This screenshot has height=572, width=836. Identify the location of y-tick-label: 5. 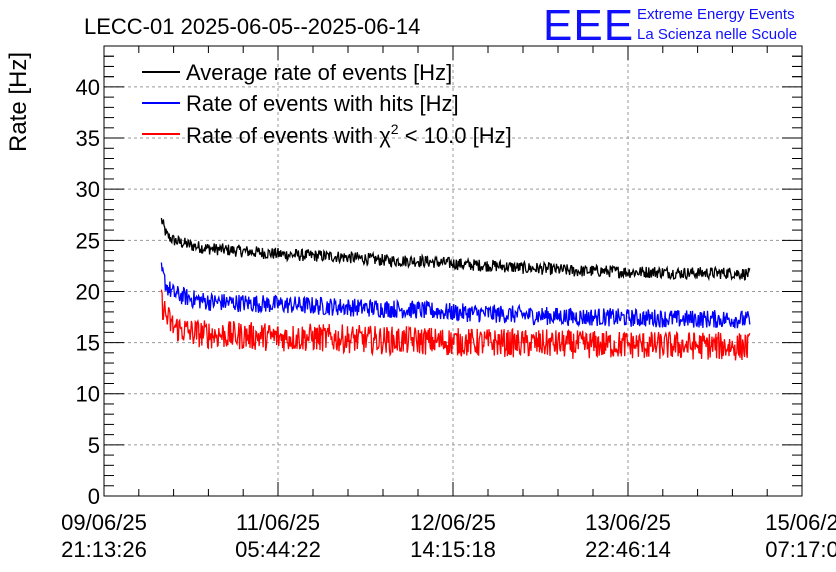
(94, 445).